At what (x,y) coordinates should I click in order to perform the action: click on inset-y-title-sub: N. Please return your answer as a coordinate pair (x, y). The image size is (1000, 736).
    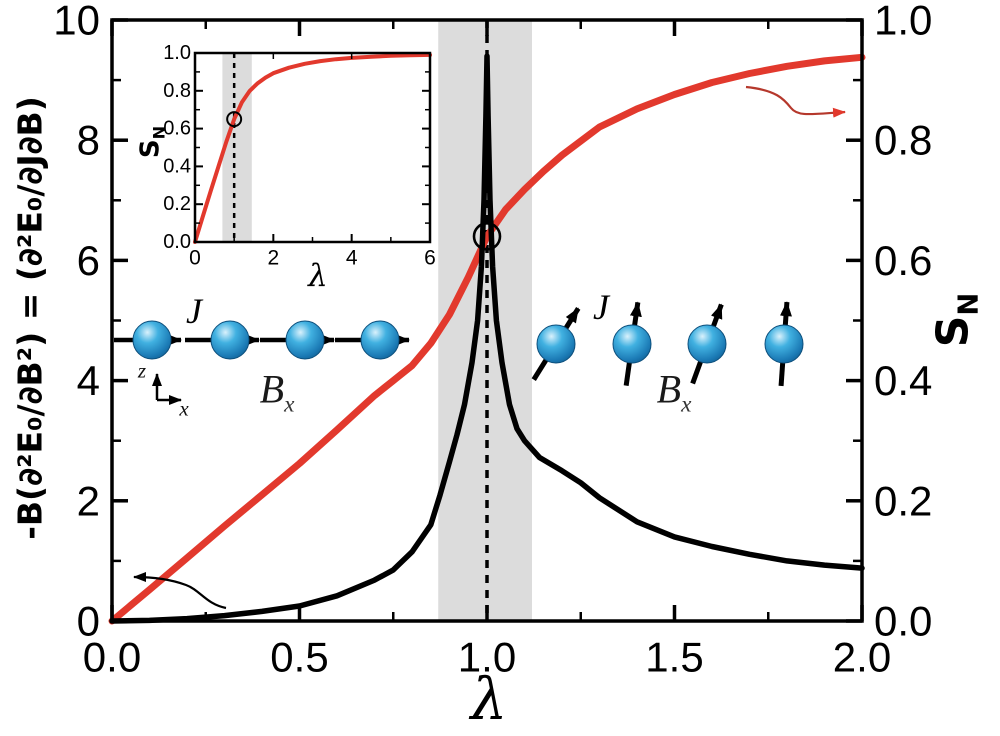
    Looking at the image, I should click on (159, 132).